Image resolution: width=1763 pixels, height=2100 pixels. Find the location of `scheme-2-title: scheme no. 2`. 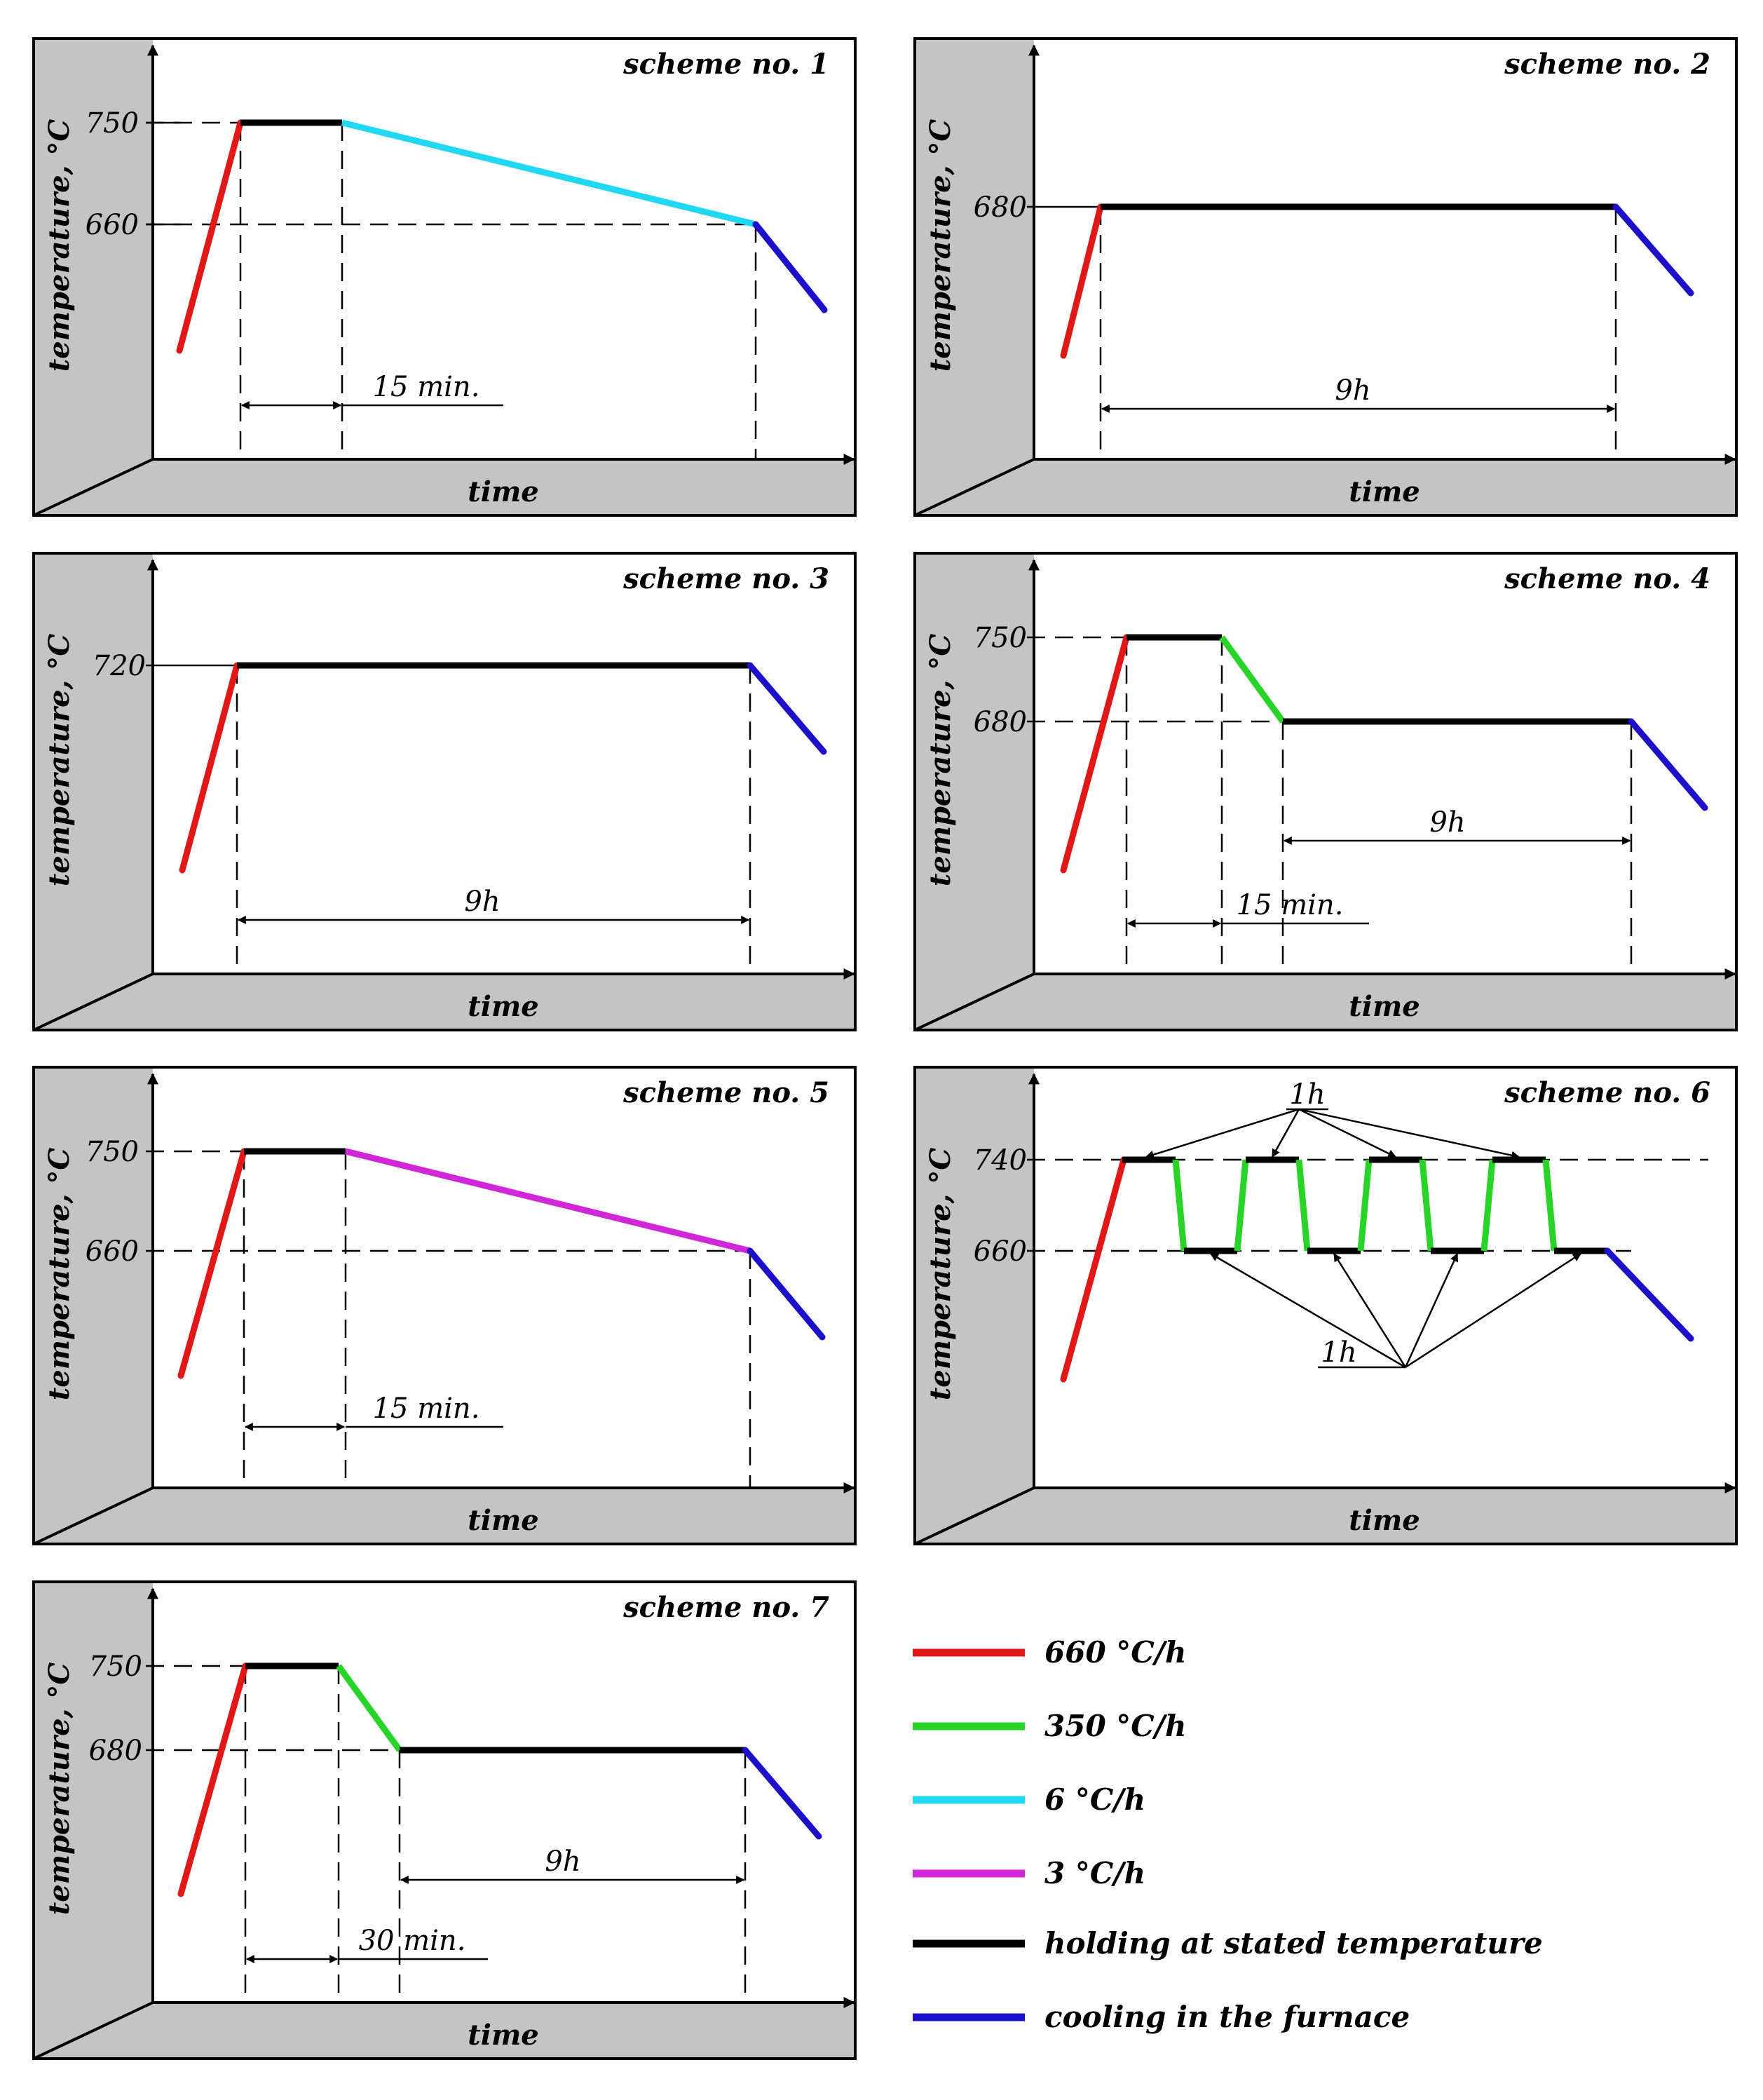

scheme-2-title: scheme no. 2 is located at coordinates (1607, 64).